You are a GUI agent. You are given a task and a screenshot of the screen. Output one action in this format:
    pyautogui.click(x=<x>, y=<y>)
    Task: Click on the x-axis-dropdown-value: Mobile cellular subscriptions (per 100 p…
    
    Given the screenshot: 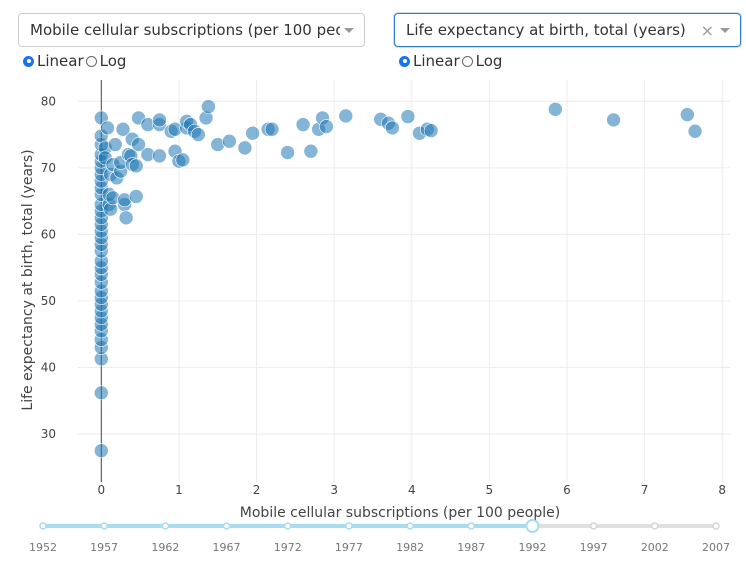 What is the action you would take?
    pyautogui.click(x=185, y=30)
    